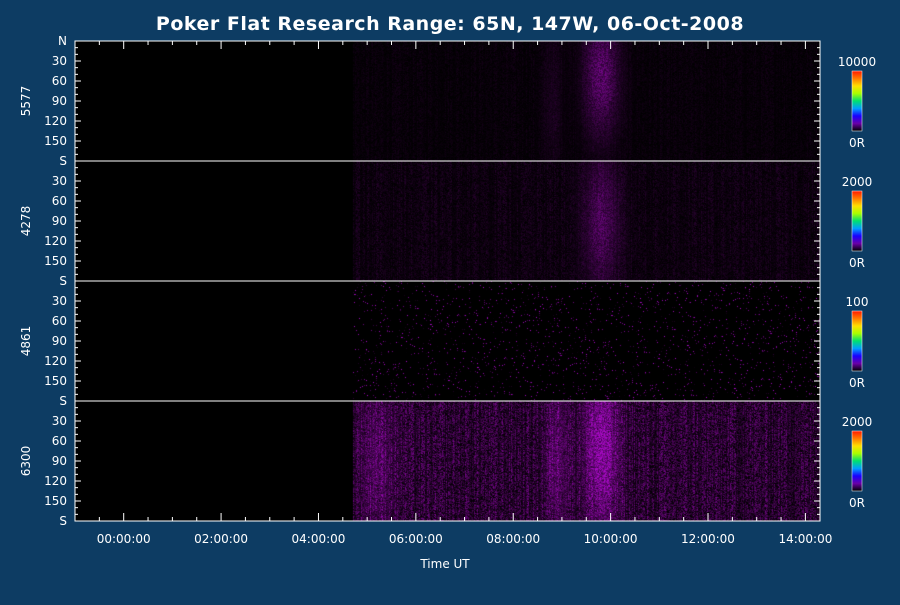 This screenshot has height=605, width=900. Describe the element at coordinates (26, 341) in the screenshot. I see `panel-label: 4861` at that location.